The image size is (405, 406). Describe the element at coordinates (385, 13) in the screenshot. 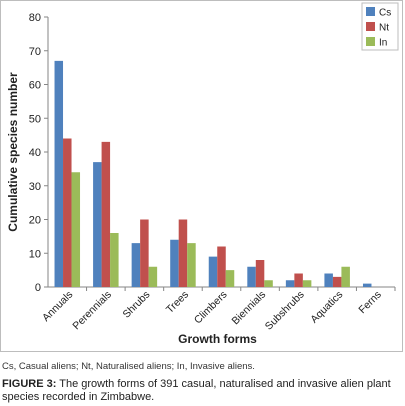

I see `legend-label-cs: Cs` at that location.